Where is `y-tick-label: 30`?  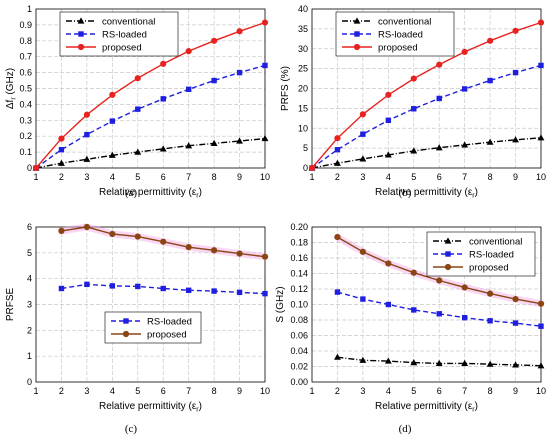 y-tick-label: 30 is located at coordinates (303, 49).